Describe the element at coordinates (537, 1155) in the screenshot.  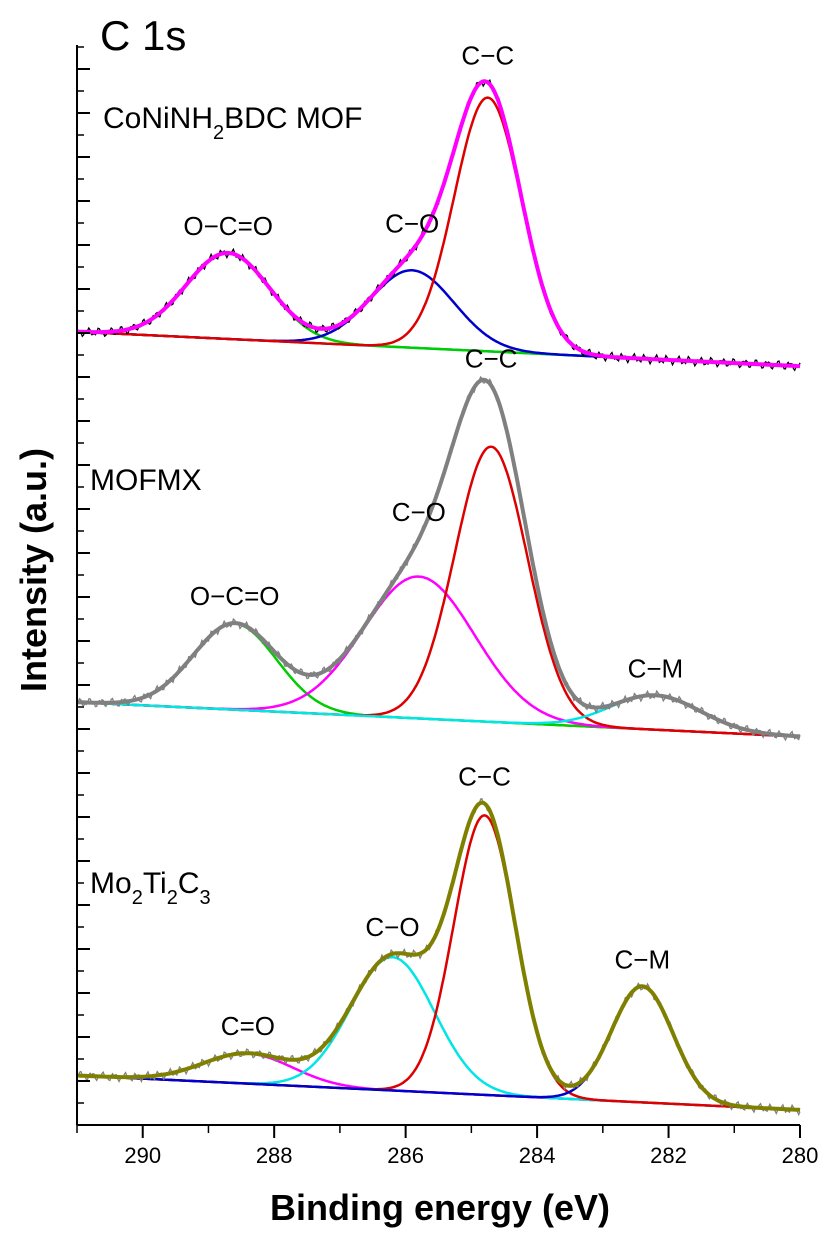
I see `x-tick-label: 284` at that location.